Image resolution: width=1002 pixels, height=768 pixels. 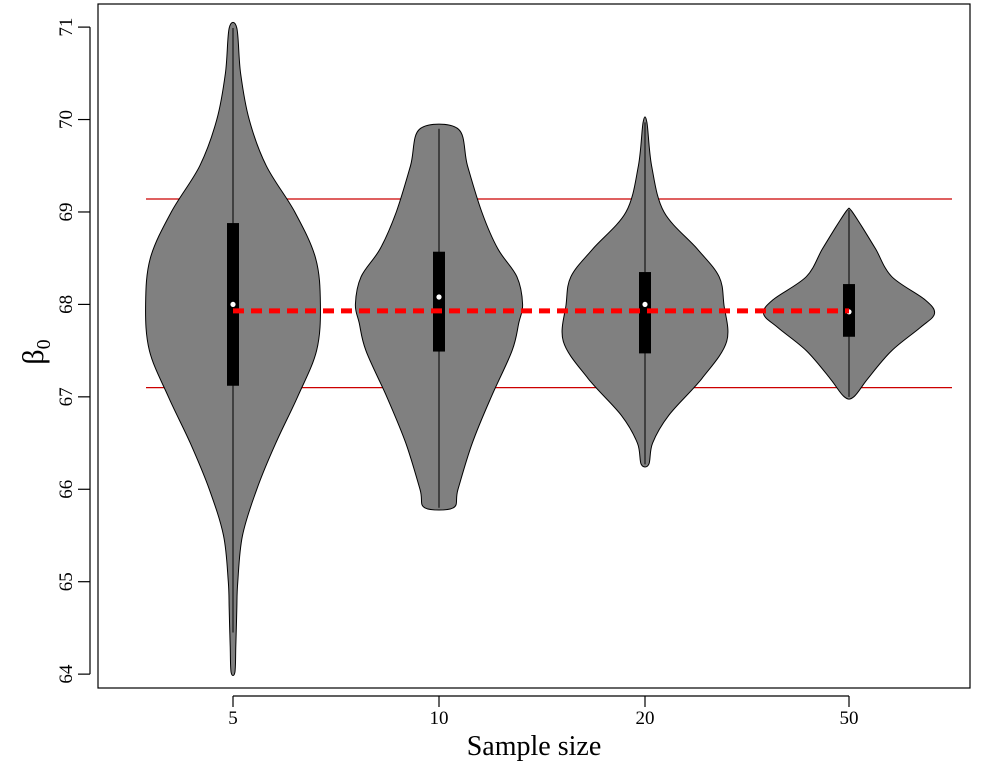 What do you see at coordinates (439, 718) in the screenshot?
I see `x-tick-label-10: 10` at bounding box center [439, 718].